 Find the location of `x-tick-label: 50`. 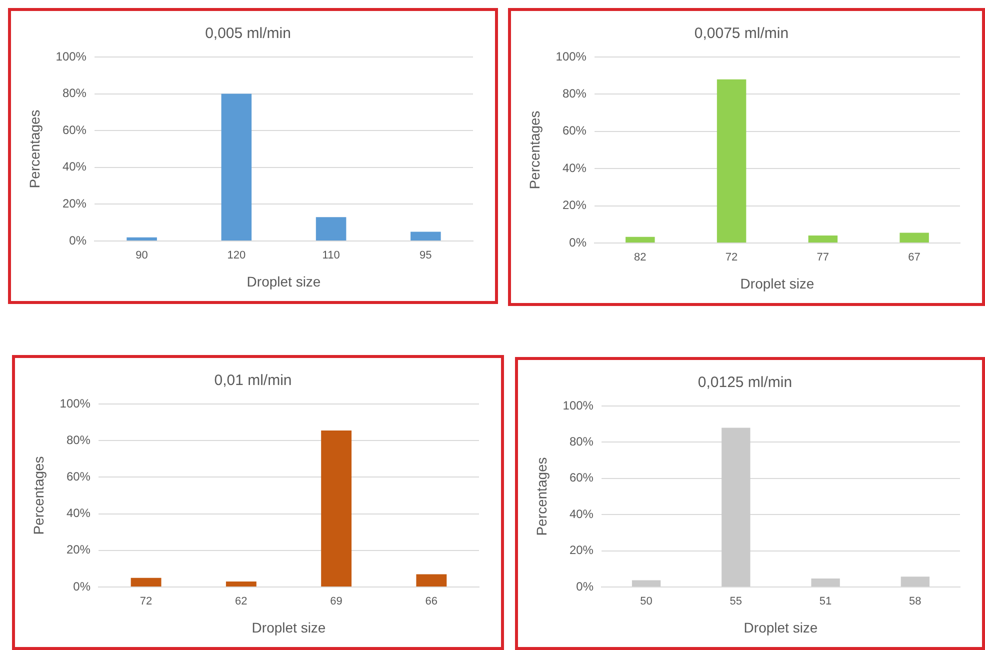

x-tick-label: 50 is located at coordinates (646, 602).